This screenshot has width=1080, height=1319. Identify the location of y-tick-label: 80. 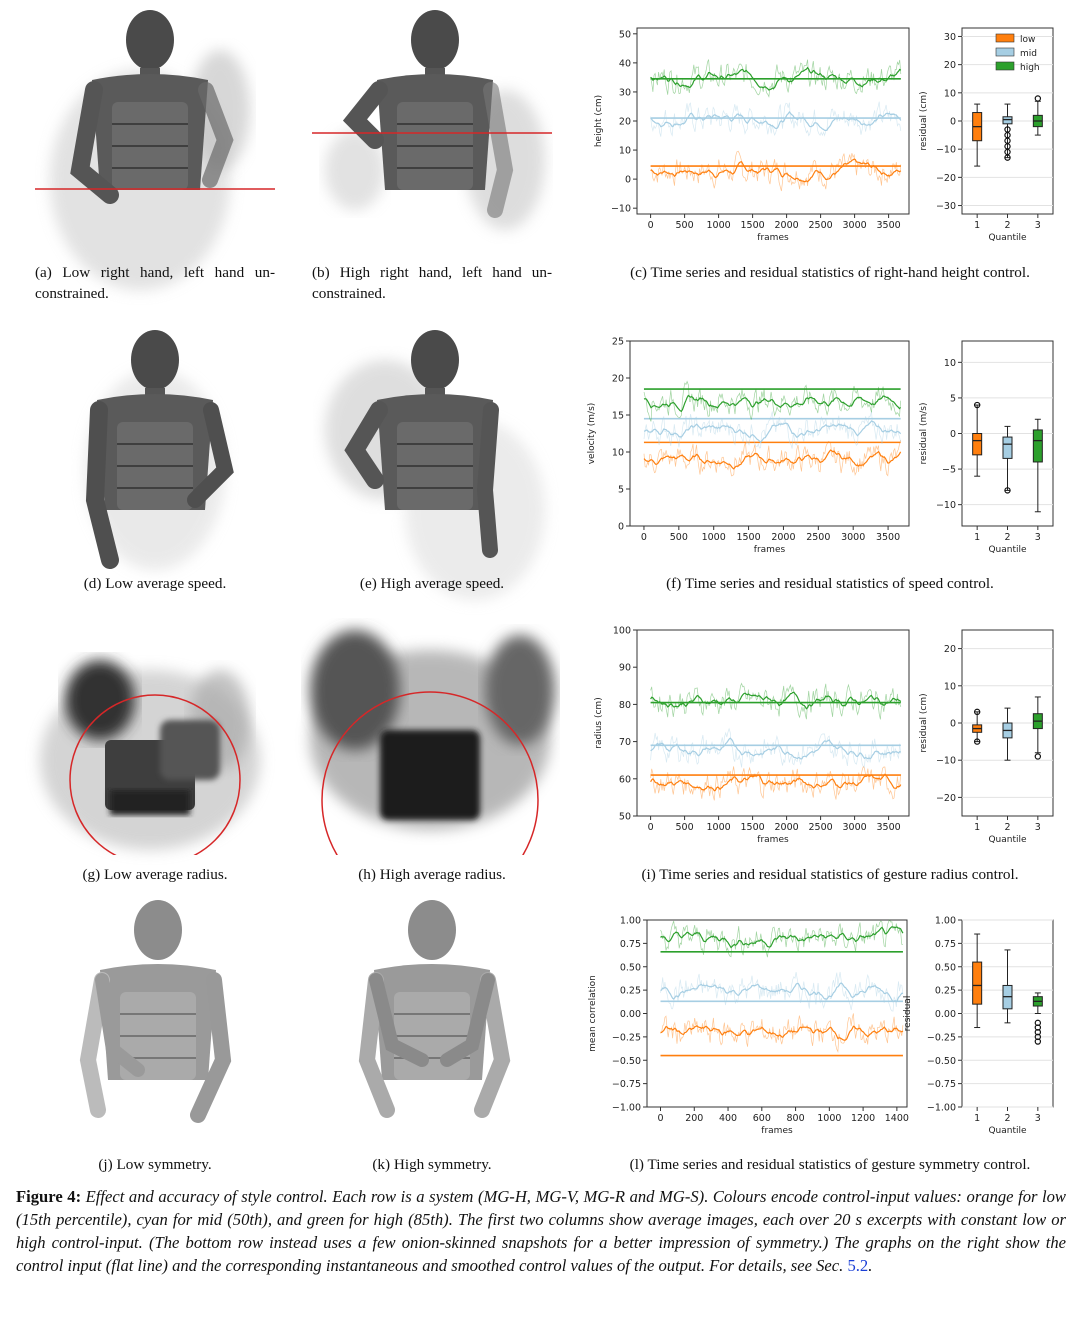
(625, 705).